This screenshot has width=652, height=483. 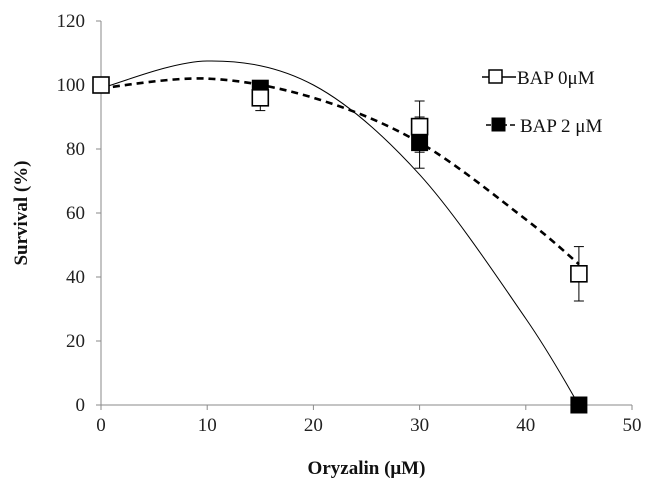 What do you see at coordinates (495, 76) in the screenshot?
I see `legend-open-square-icon` at bounding box center [495, 76].